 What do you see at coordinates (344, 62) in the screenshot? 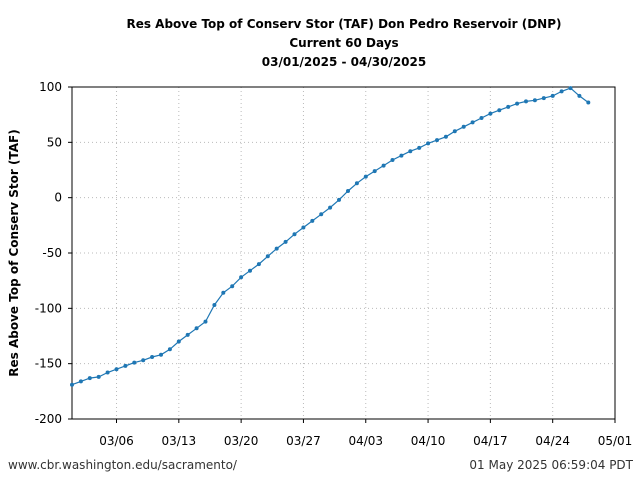
I see `title-line-3: 03/01/2025 - 04/30/2025` at bounding box center [344, 62].